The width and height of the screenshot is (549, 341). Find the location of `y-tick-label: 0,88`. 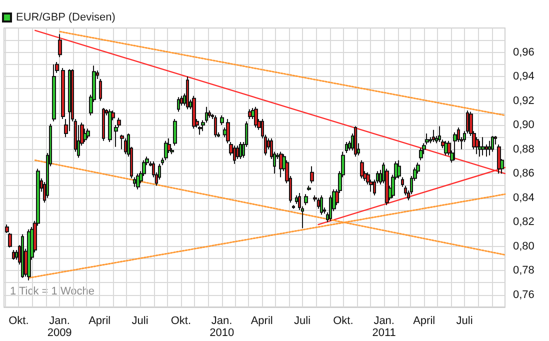

y-tick-label: 0,88 is located at coordinates (523, 149).